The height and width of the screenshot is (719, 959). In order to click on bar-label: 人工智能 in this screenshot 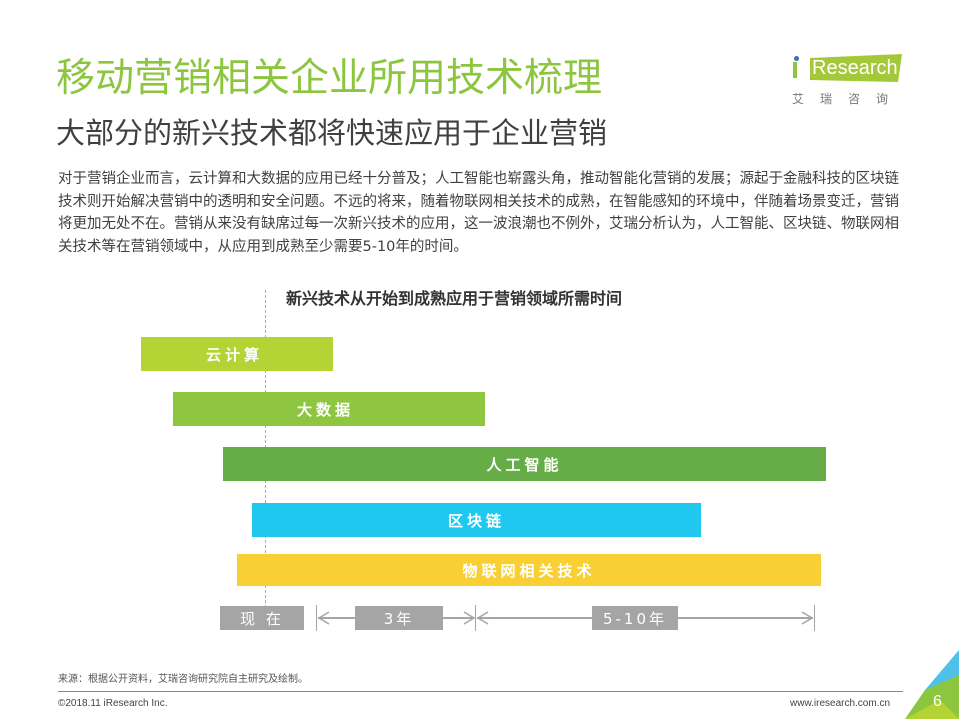, I will do `click(524, 464)`.